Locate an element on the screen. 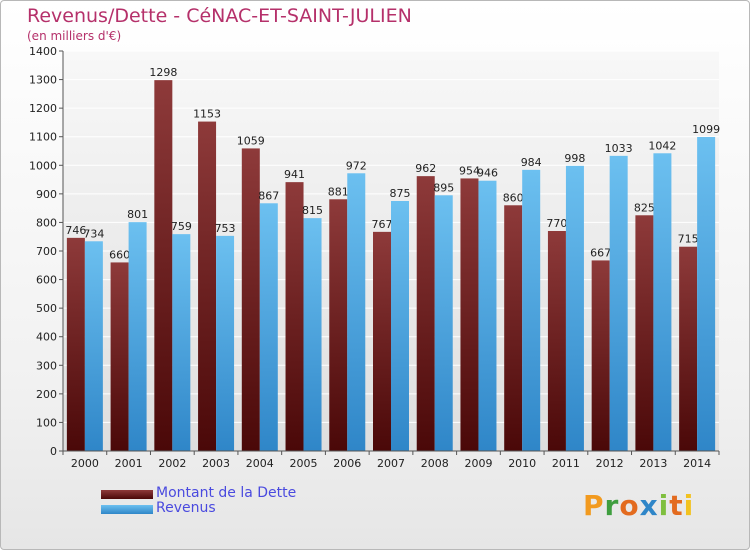 This screenshot has width=750, height=550. x-tick-label: 2007 is located at coordinates (391, 463).